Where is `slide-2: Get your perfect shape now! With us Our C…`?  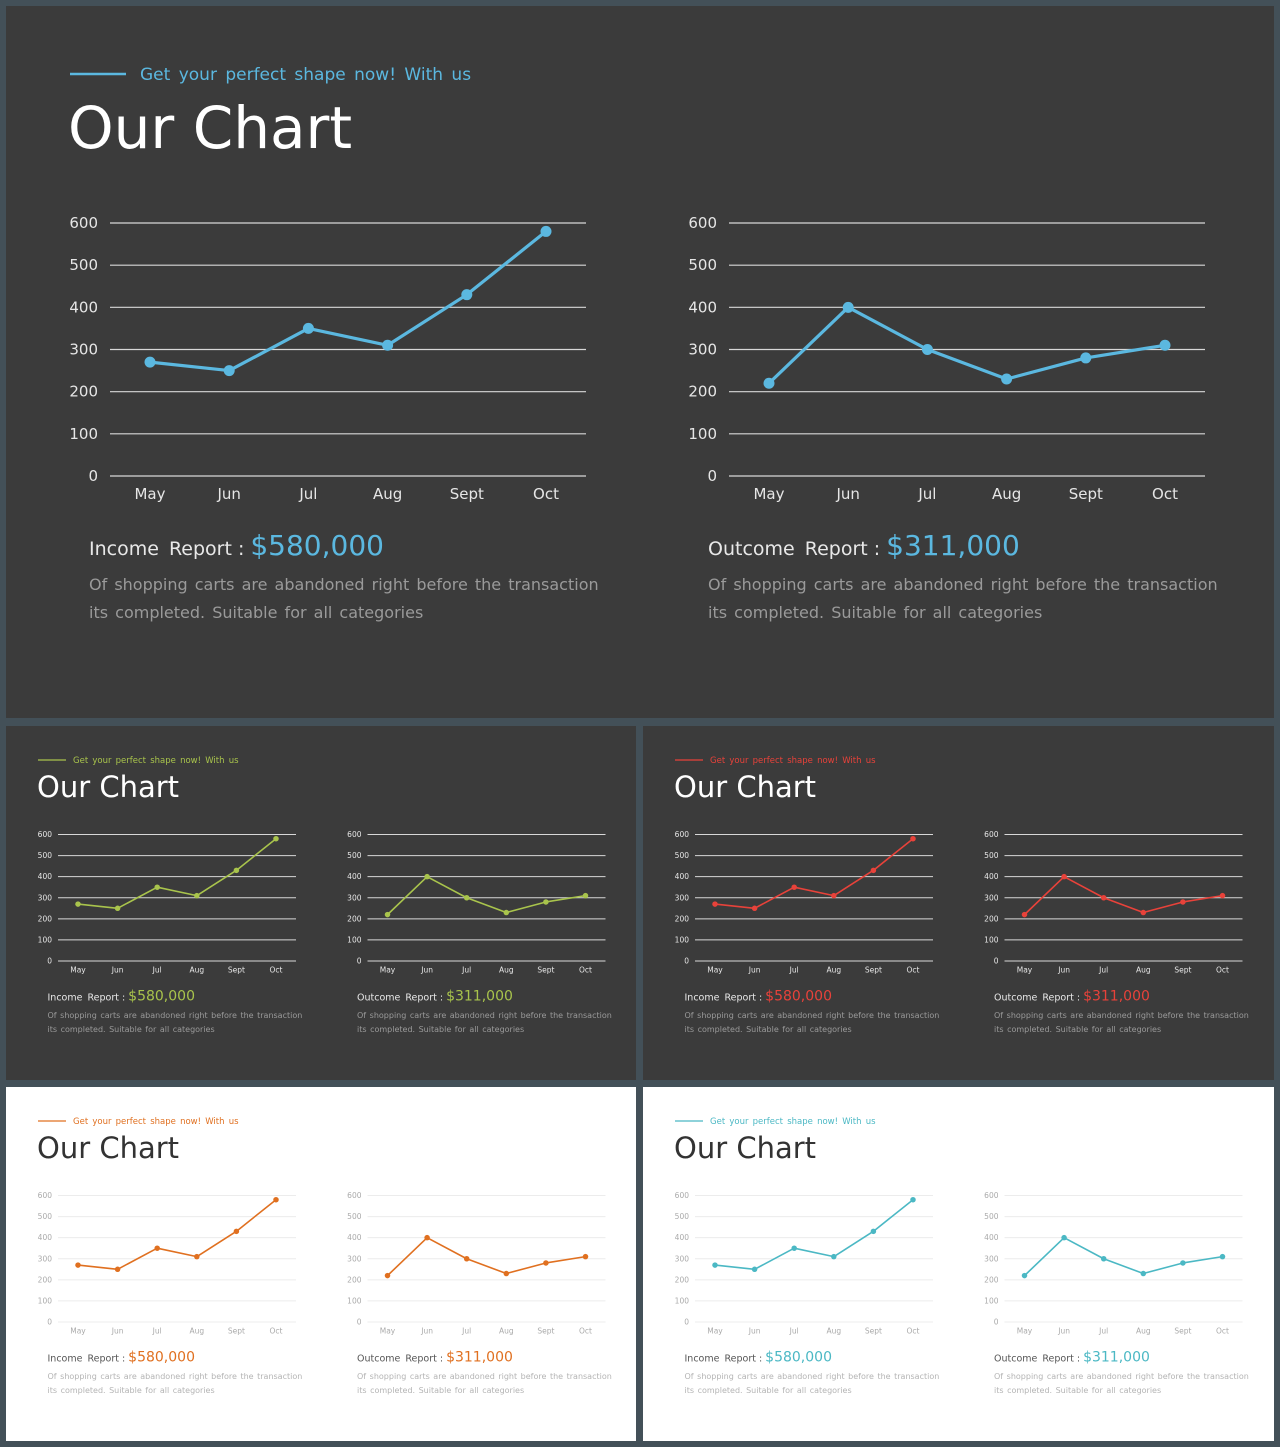 slide-2: Get your perfect shape now! With us Our C… is located at coordinates (321, 903).